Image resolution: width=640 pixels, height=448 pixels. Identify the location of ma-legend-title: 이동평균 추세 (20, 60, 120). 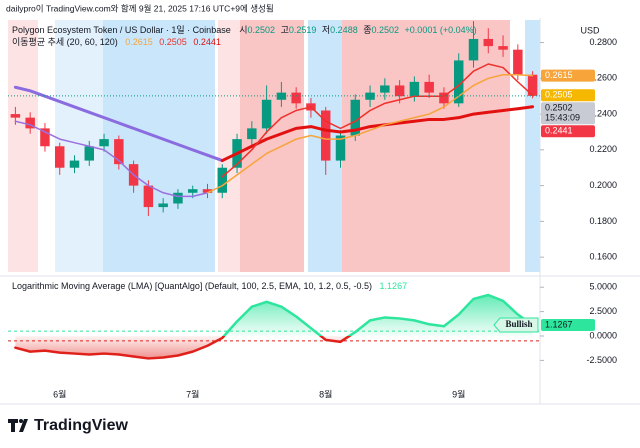
(65, 42).